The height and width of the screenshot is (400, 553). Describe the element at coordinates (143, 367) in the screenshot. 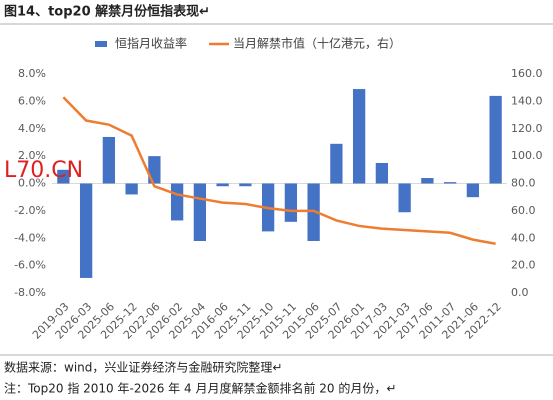

I see `source-note: 数据来源：wind，兴业证券经济与金融研究院整理↵` at that location.